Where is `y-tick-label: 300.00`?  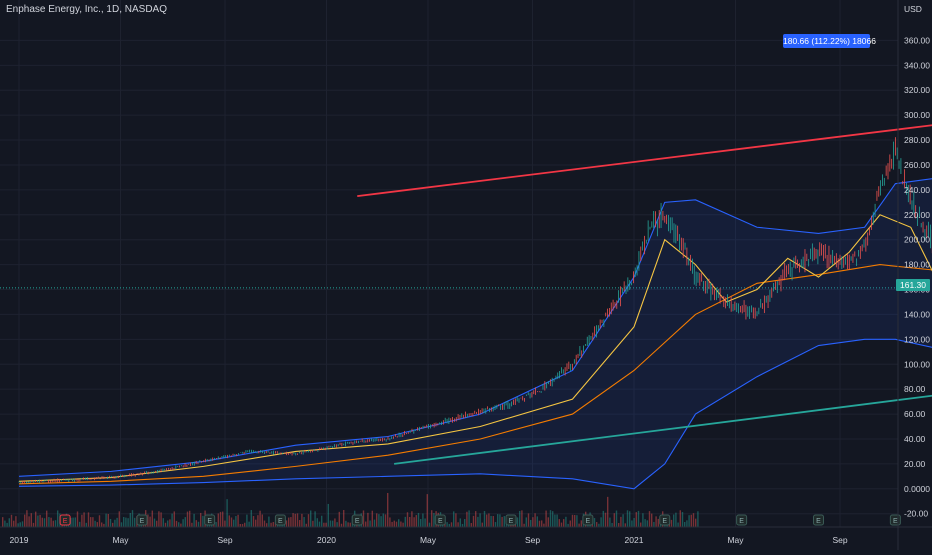
y-tick-label: 300.00 is located at coordinates (917, 115).